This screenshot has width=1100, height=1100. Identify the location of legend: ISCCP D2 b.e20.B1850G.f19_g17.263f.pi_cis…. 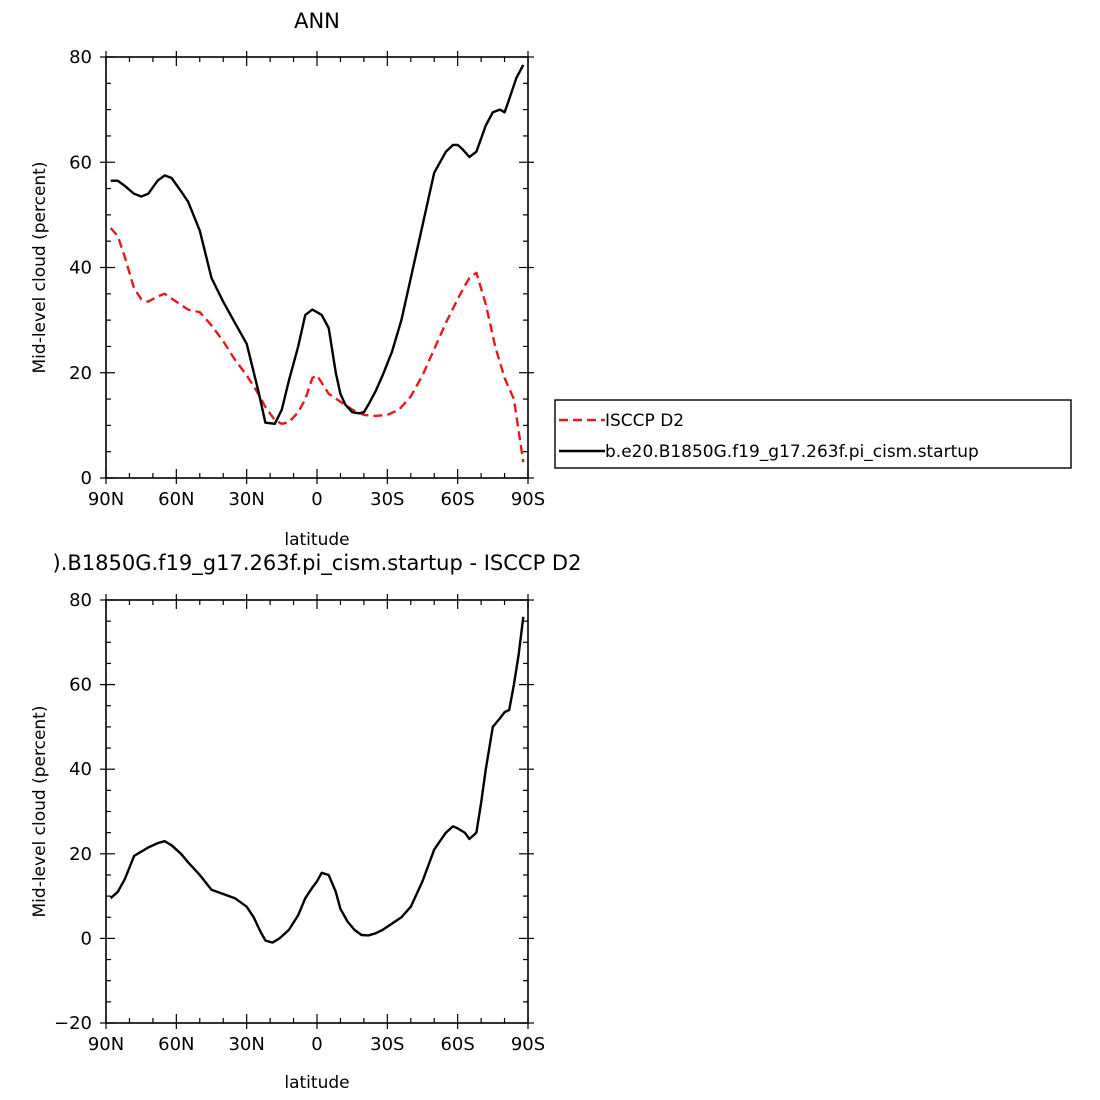
(813, 434).